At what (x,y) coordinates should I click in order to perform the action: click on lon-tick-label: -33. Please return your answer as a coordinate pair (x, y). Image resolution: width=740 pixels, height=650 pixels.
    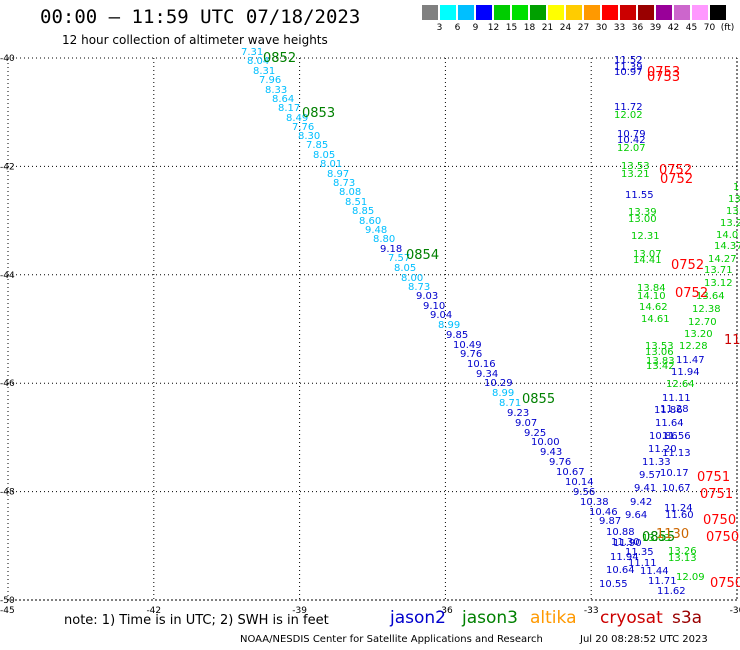
    Looking at the image, I should click on (591, 611).